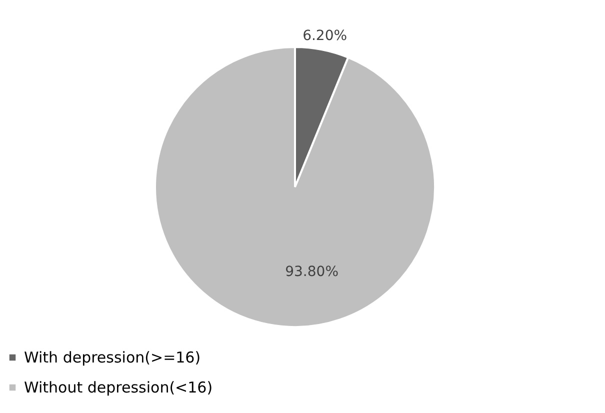 This screenshot has height=413, width=605. What do you see at coordinates (118, 387) in the screenshot?
I see `legend-label: Without depression(<16)` at bounding box center [118, 387].